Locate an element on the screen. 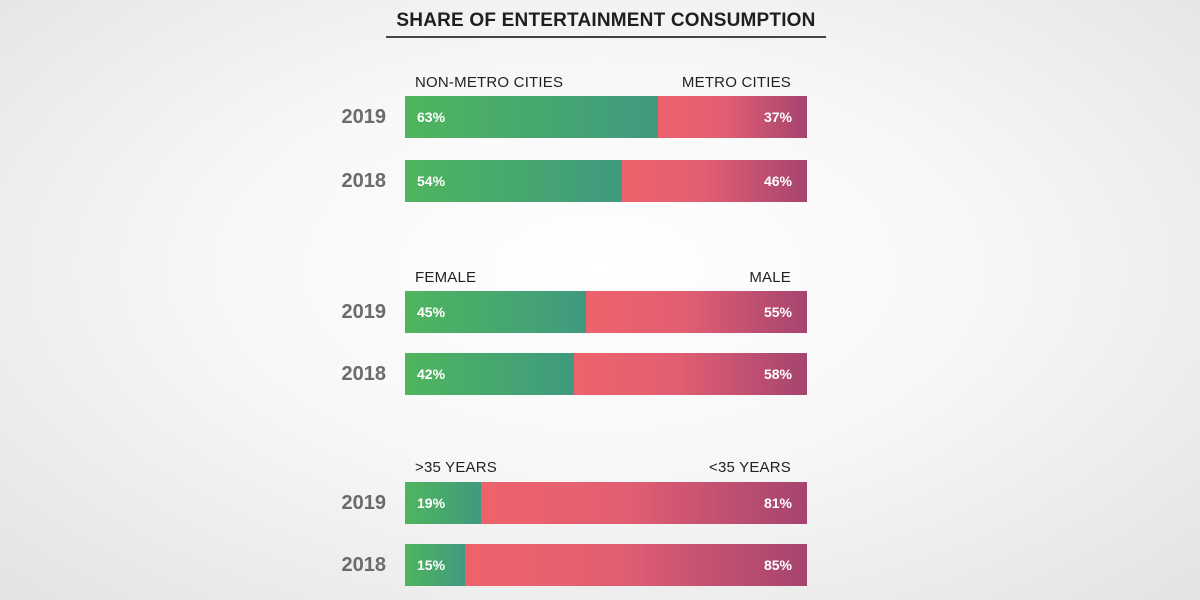  stacked-bar: 42% 58% is located at coordinates (606, 374).